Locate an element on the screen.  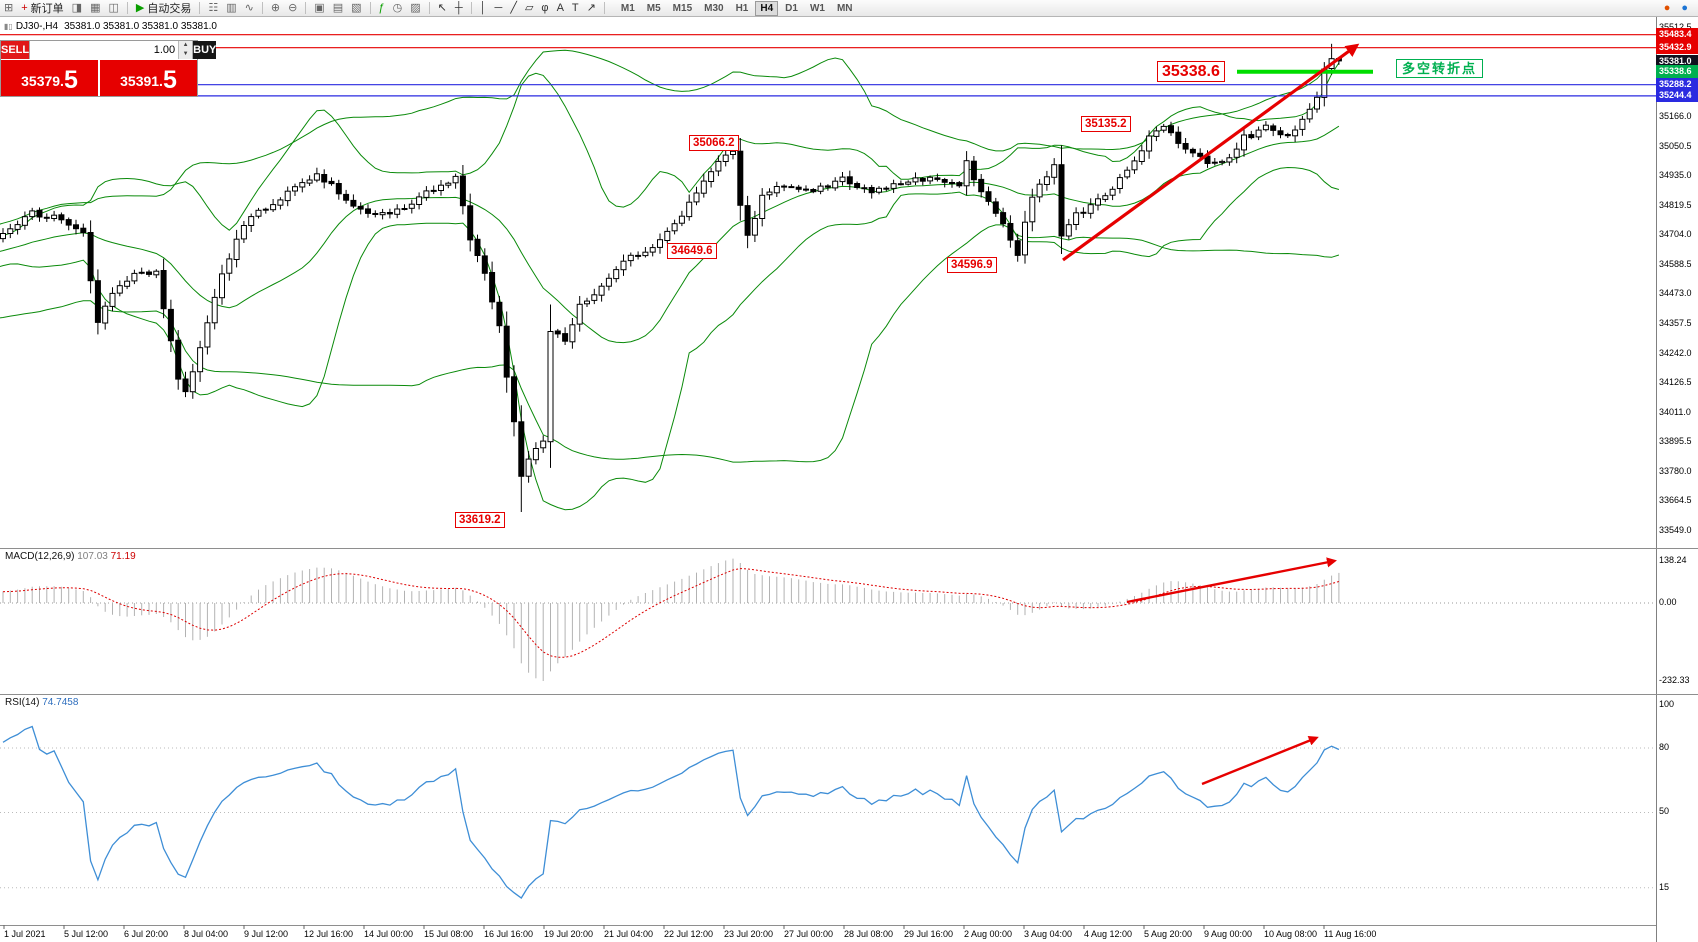
bar-chart-icon: ☷ is located at coordinates (213, 7).